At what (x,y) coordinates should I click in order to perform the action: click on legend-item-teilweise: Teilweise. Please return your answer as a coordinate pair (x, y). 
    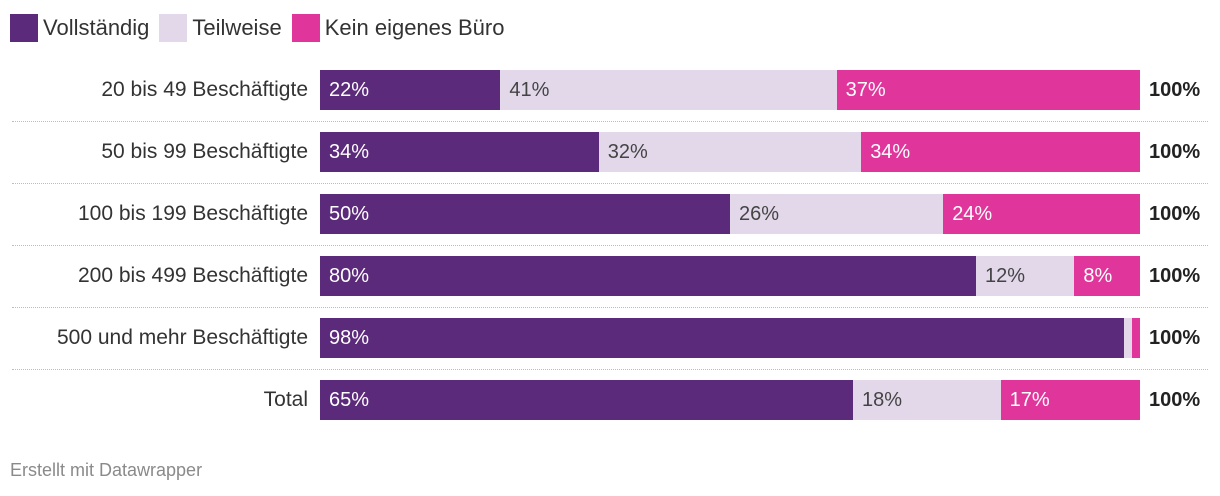
    Looking at the image, I should click on (220, 28).